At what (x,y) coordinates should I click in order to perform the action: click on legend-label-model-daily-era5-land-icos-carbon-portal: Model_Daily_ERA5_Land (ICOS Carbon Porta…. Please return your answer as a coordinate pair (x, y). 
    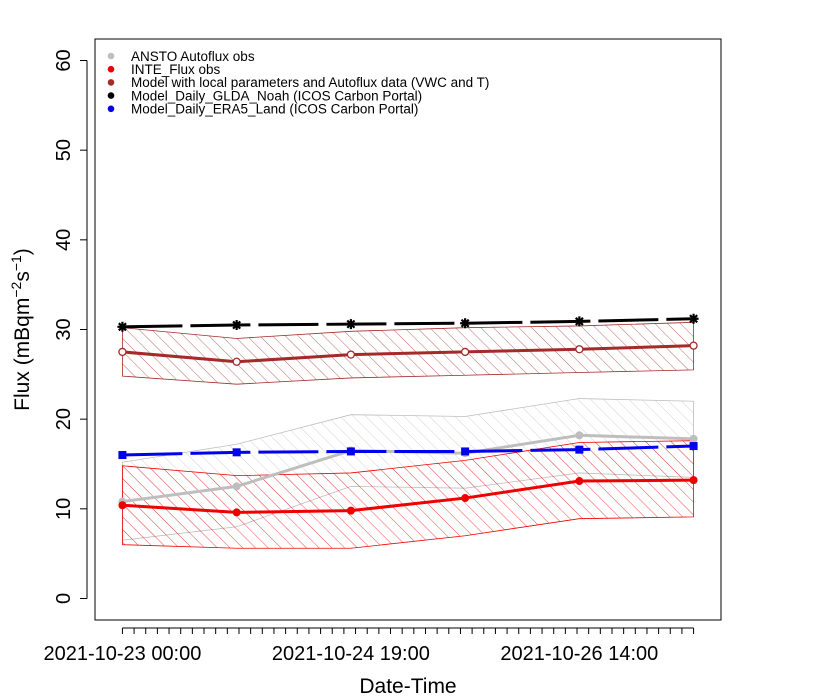
    Looking at the image, I should click on (274, 109).